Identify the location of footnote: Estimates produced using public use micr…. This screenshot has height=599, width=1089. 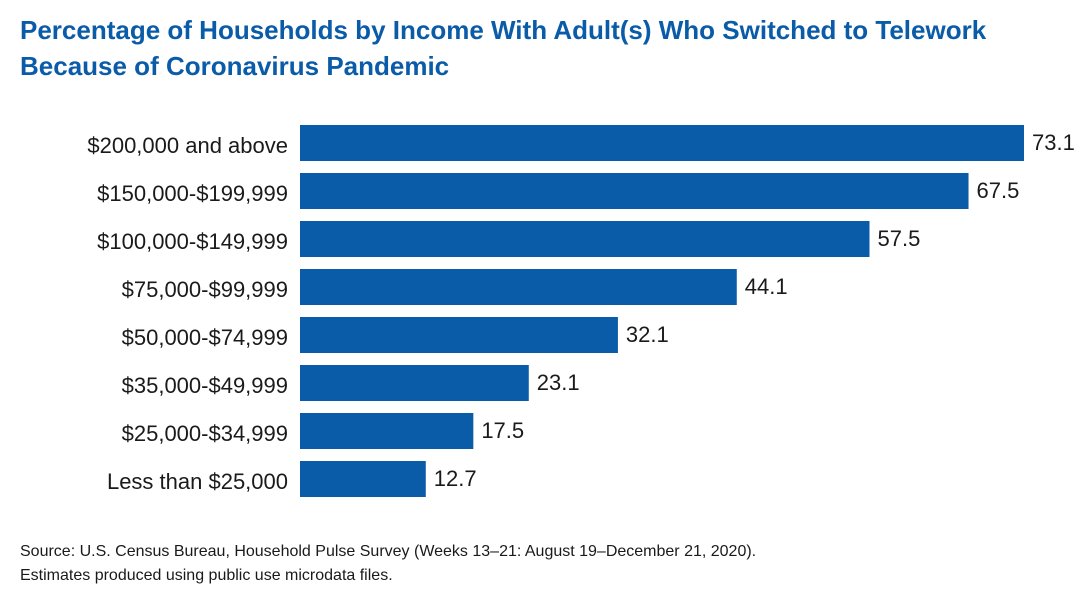
(206, 575).